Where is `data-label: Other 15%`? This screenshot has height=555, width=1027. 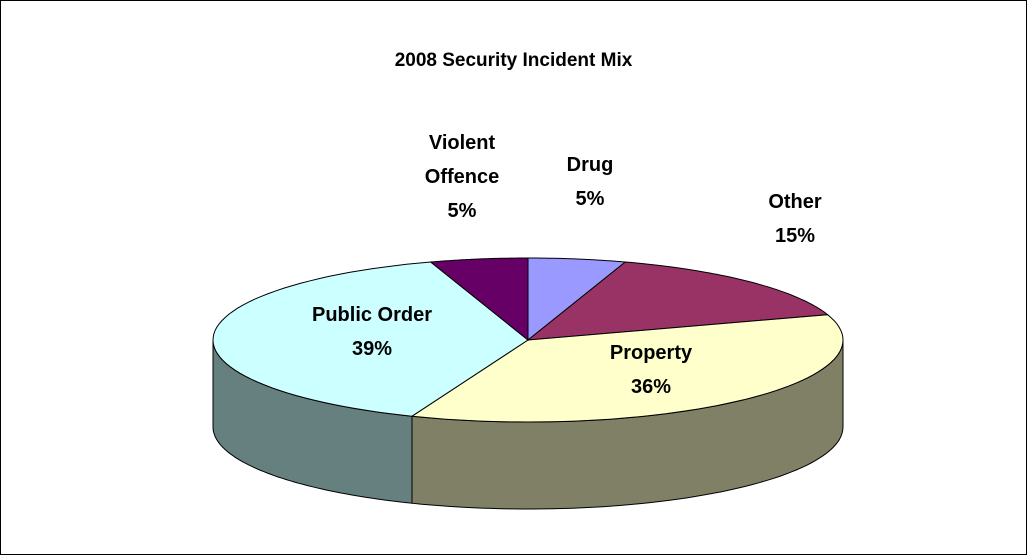
data-label: Other 15% is located at coordinates (795, 219).